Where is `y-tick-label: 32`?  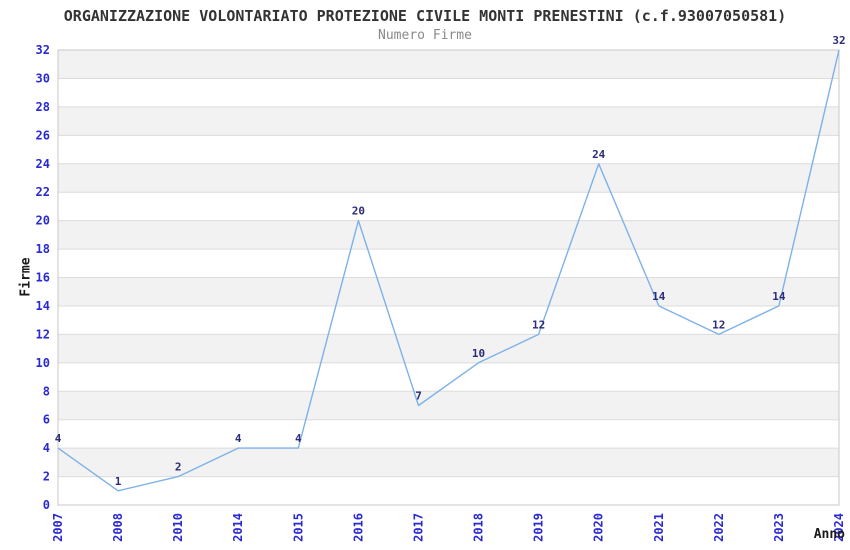 y-tick-label: 32 is located at coordinates (43, 50).